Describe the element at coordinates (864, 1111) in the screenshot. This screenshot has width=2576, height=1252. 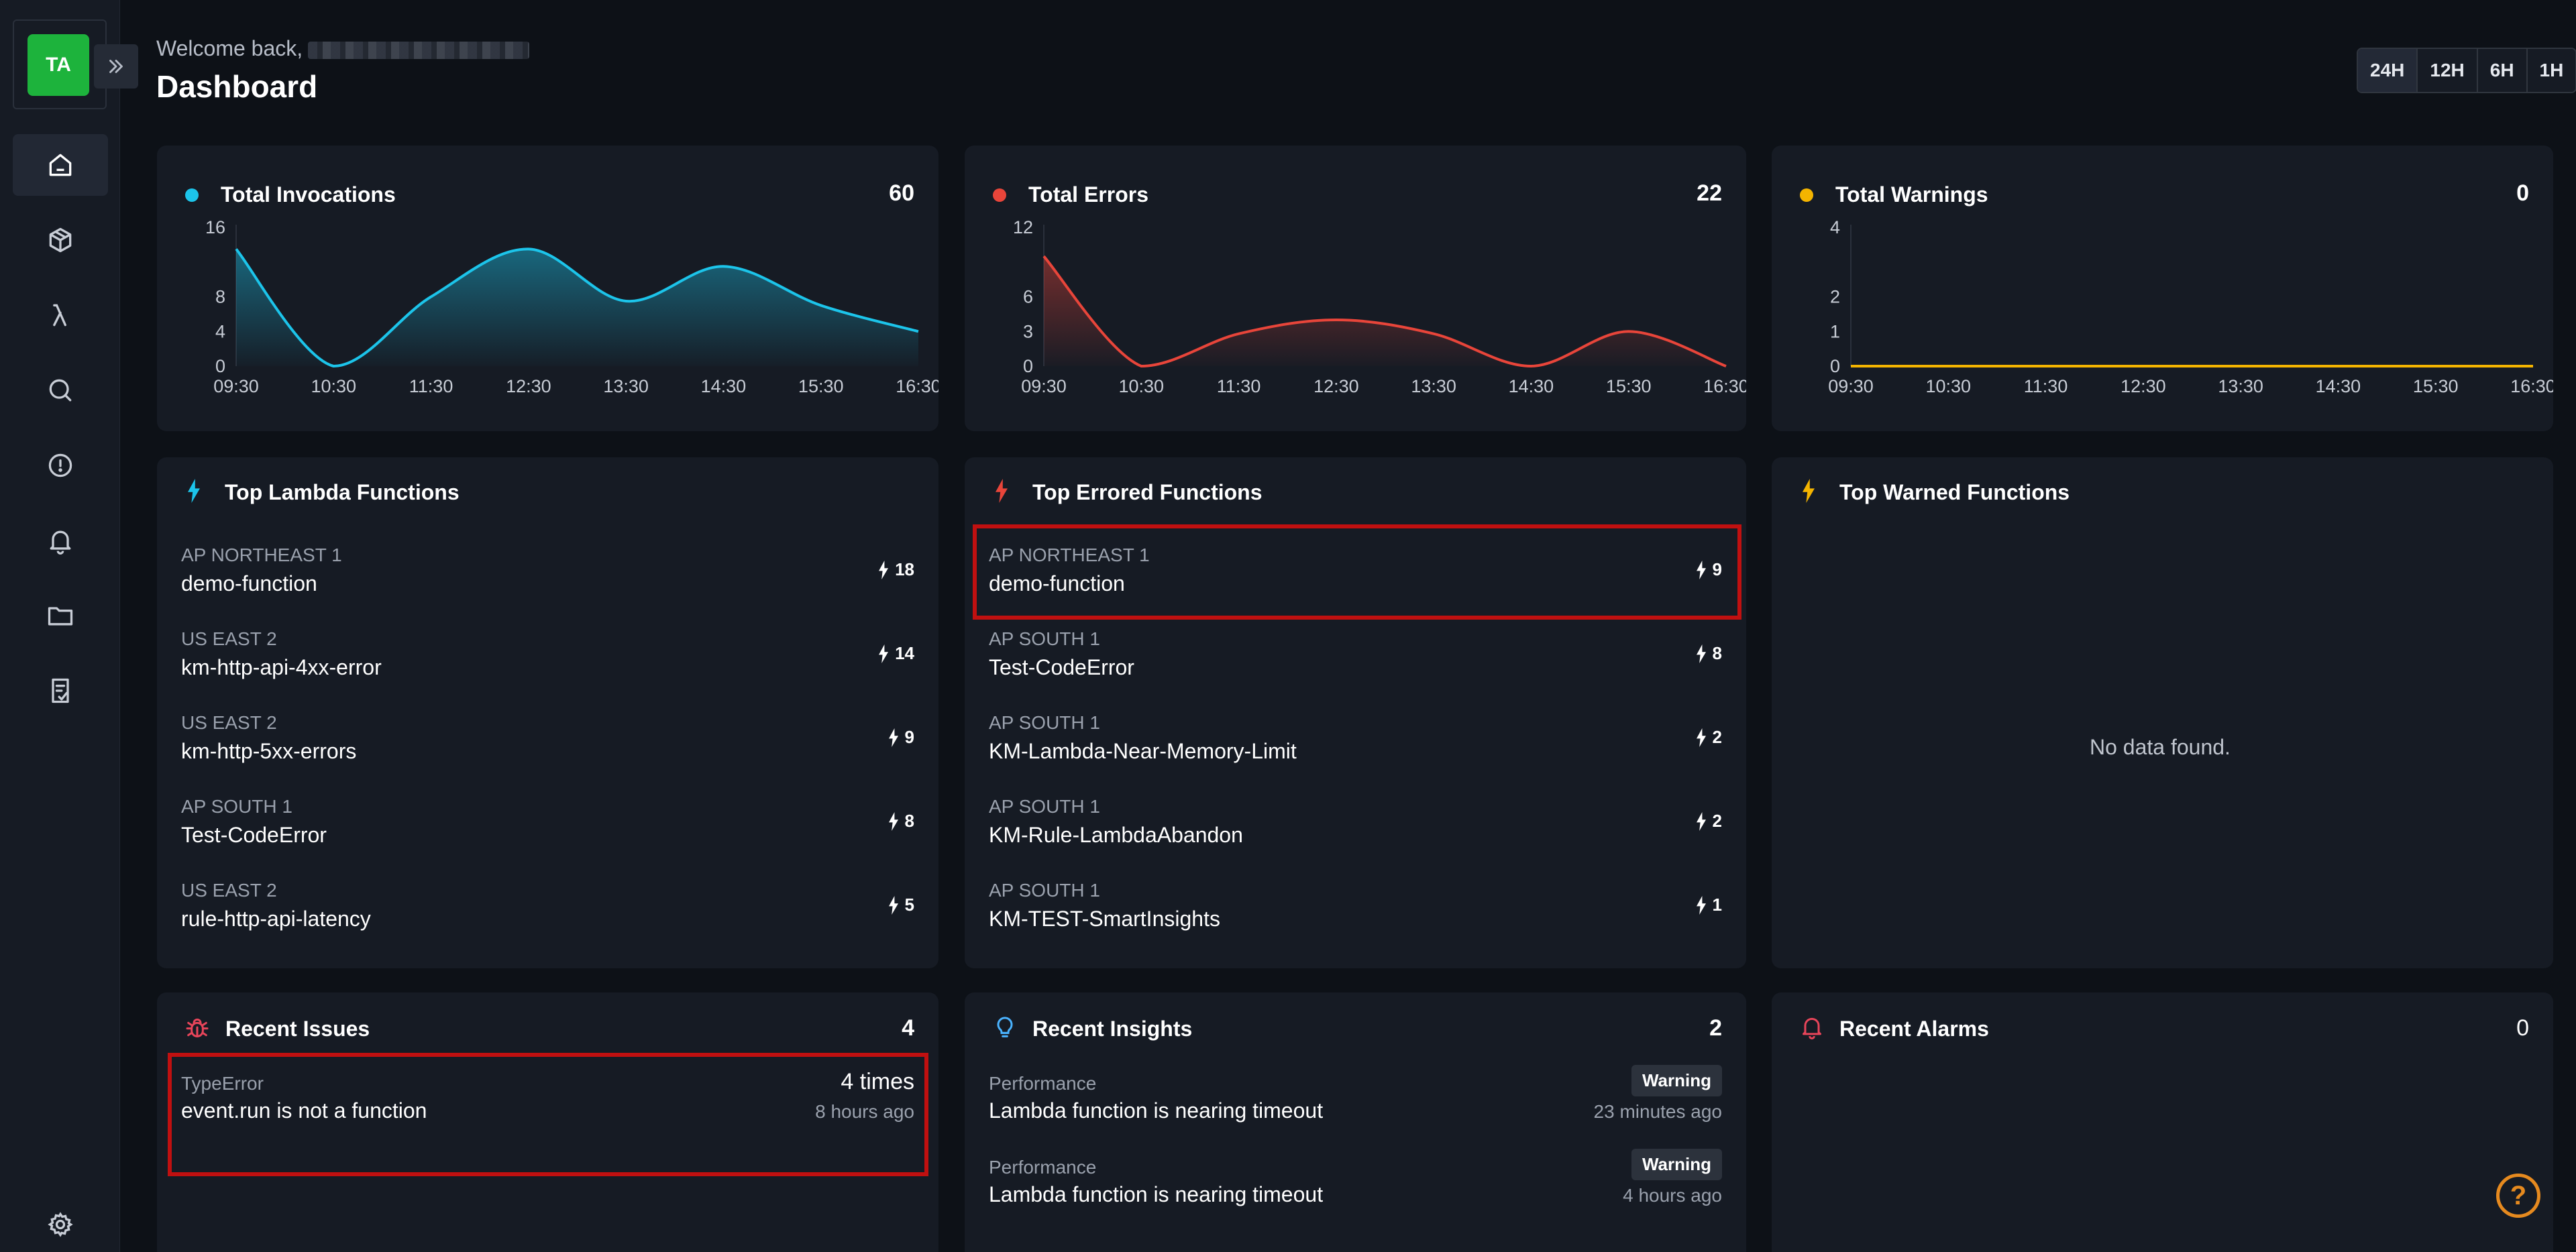
I see `issue-ago: 8 hours ago` at that location.